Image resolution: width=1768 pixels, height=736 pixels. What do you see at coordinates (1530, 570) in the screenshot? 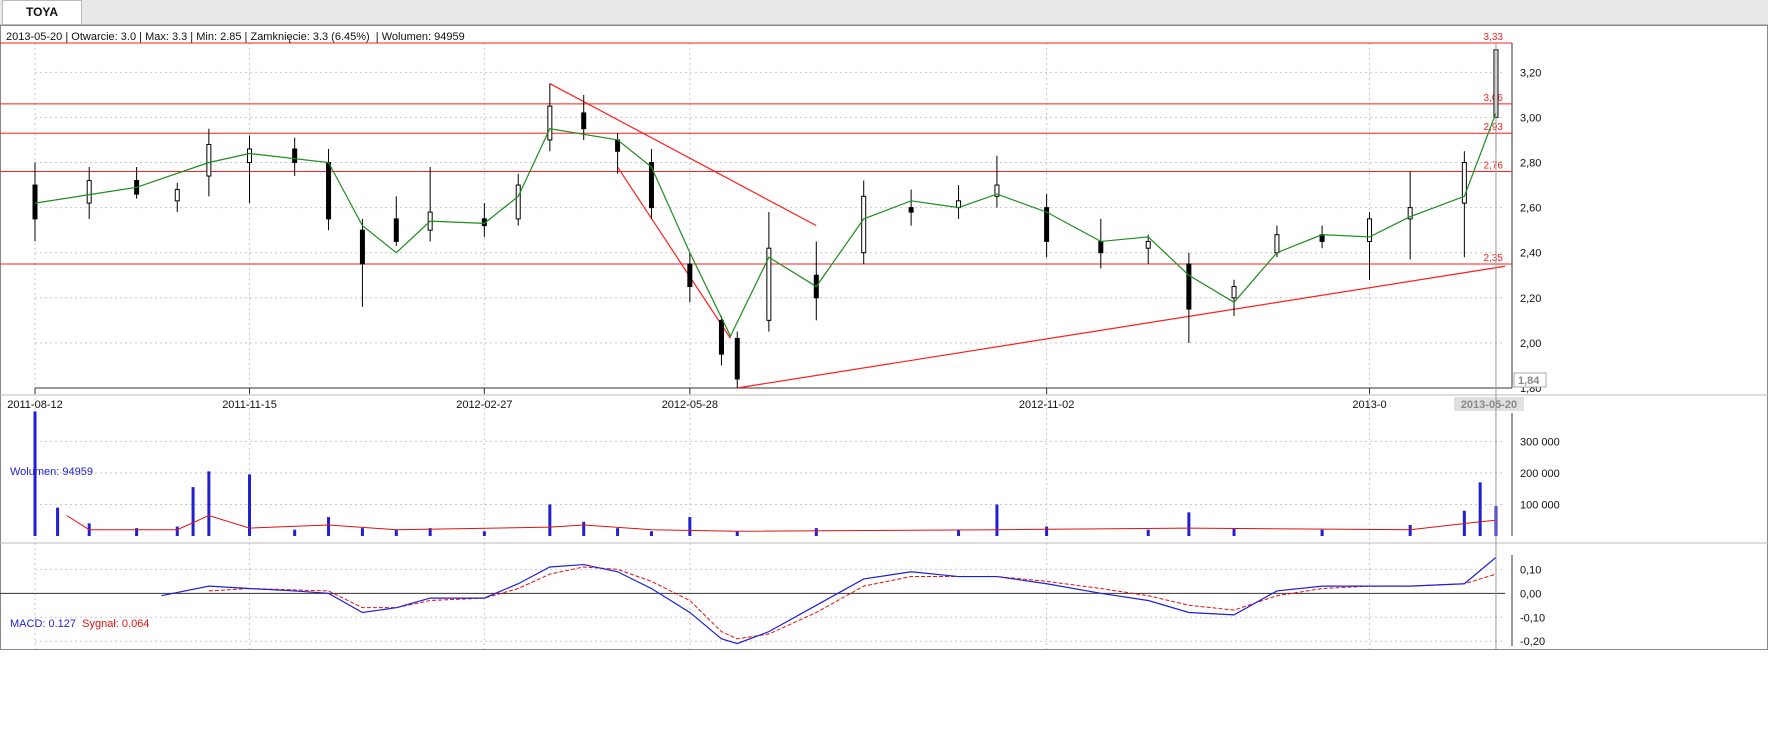
I see `macd-axis-tick: 0,10` at bounding box center [1530, 570].